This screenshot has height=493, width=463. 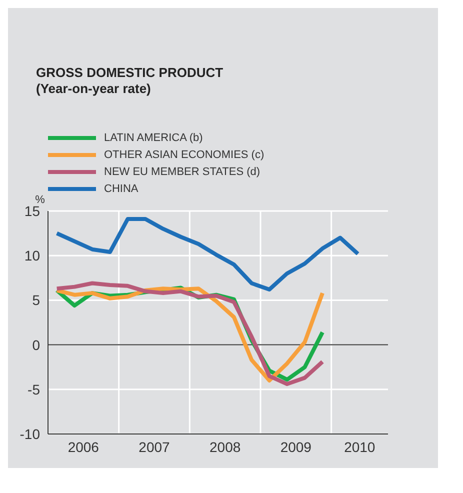 What do you see at coordinates (360, 446) in the screenshot?
I see `x-tick-label: 2010` at bounding box center [360, 446].